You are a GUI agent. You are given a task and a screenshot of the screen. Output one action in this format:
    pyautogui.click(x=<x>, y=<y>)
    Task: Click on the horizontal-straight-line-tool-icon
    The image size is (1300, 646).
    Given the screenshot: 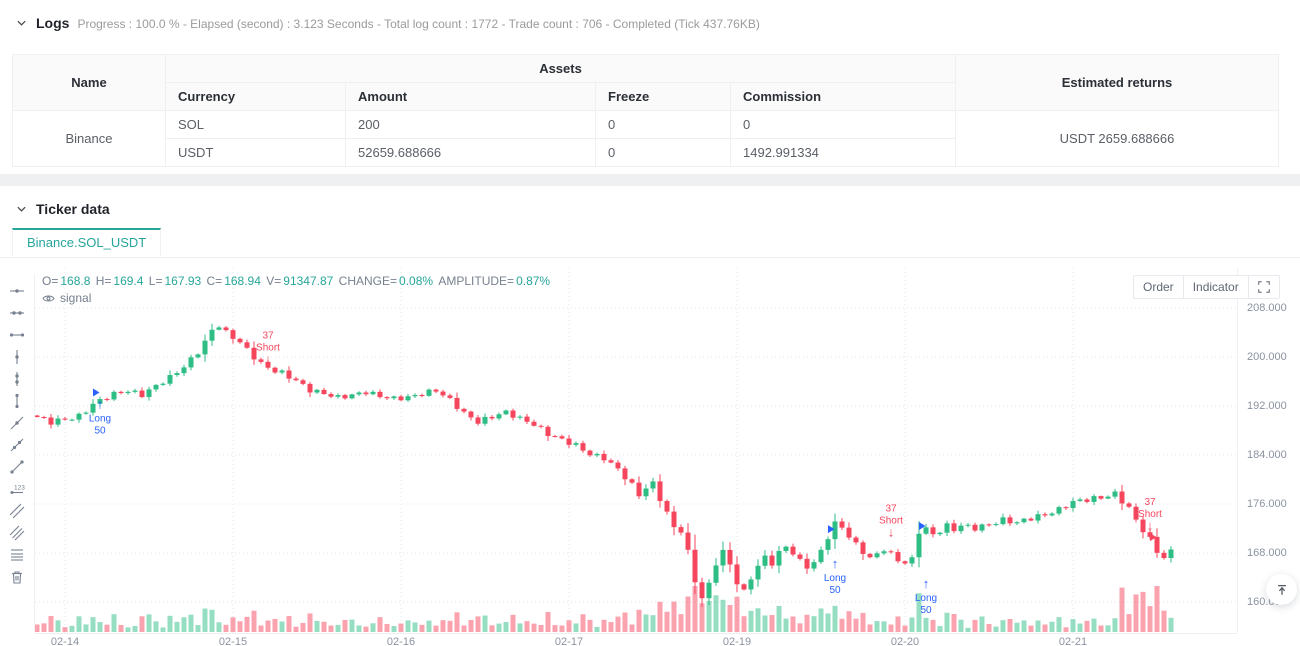 What is the action you would take?
    pyautogui.click(x=17, y=291)
    